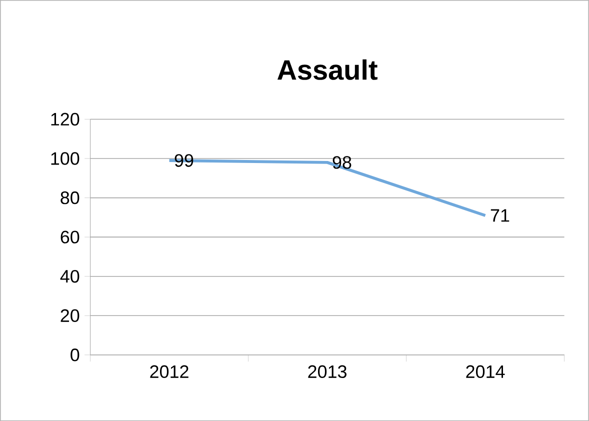 The height and width of the screenshot is (421, 589). Describe the element at coordinates (169, 371) in the screenshot. I see `x-tick-label: 2012` at that location.